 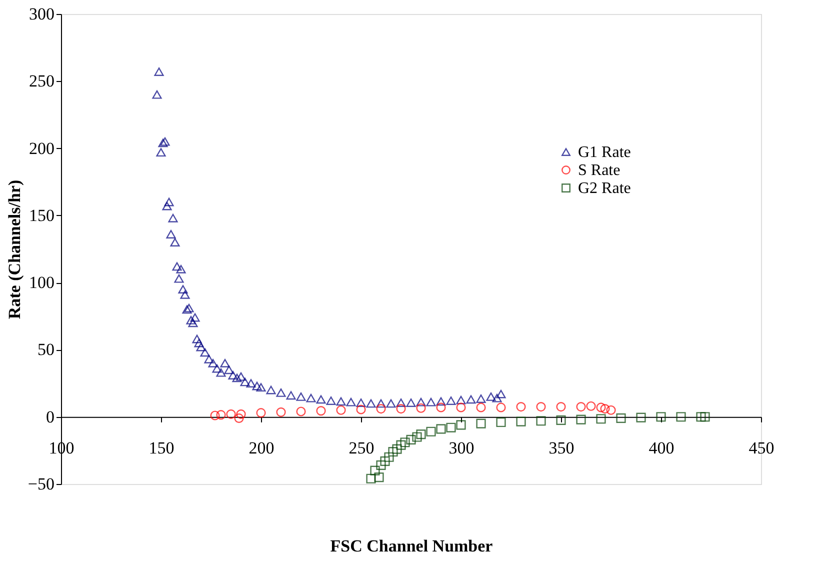 I want to click on y-tick-label: 200, so click(x=41, y=148).